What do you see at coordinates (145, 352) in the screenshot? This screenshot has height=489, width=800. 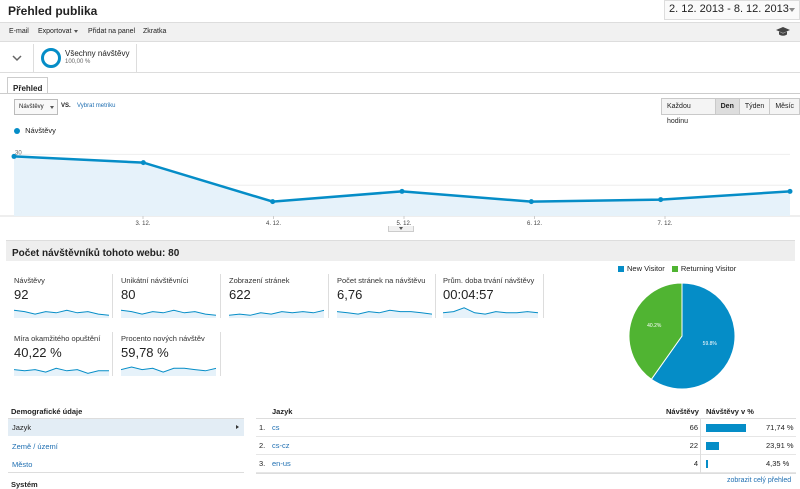 I see `metric-value: 59,78 %` at bounding box center [145, 352].